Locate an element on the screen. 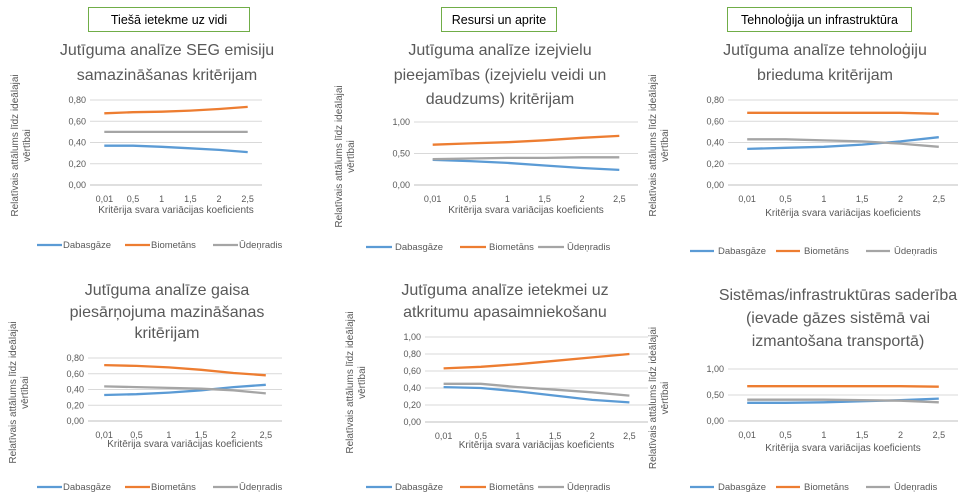 The height and width of the screenshot is (495, 976). chart-4-y-tick-label: 0,20 is located at coordinates (75, 405).